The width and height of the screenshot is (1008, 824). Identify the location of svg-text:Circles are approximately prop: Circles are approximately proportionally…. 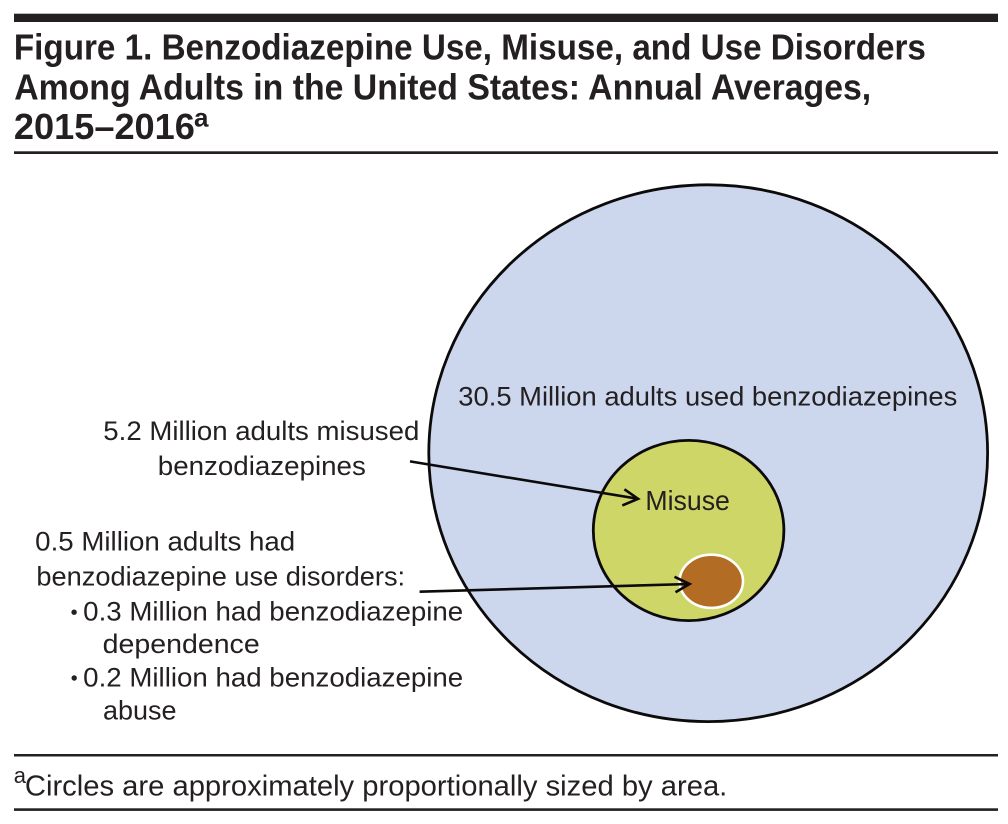
(376, 786).